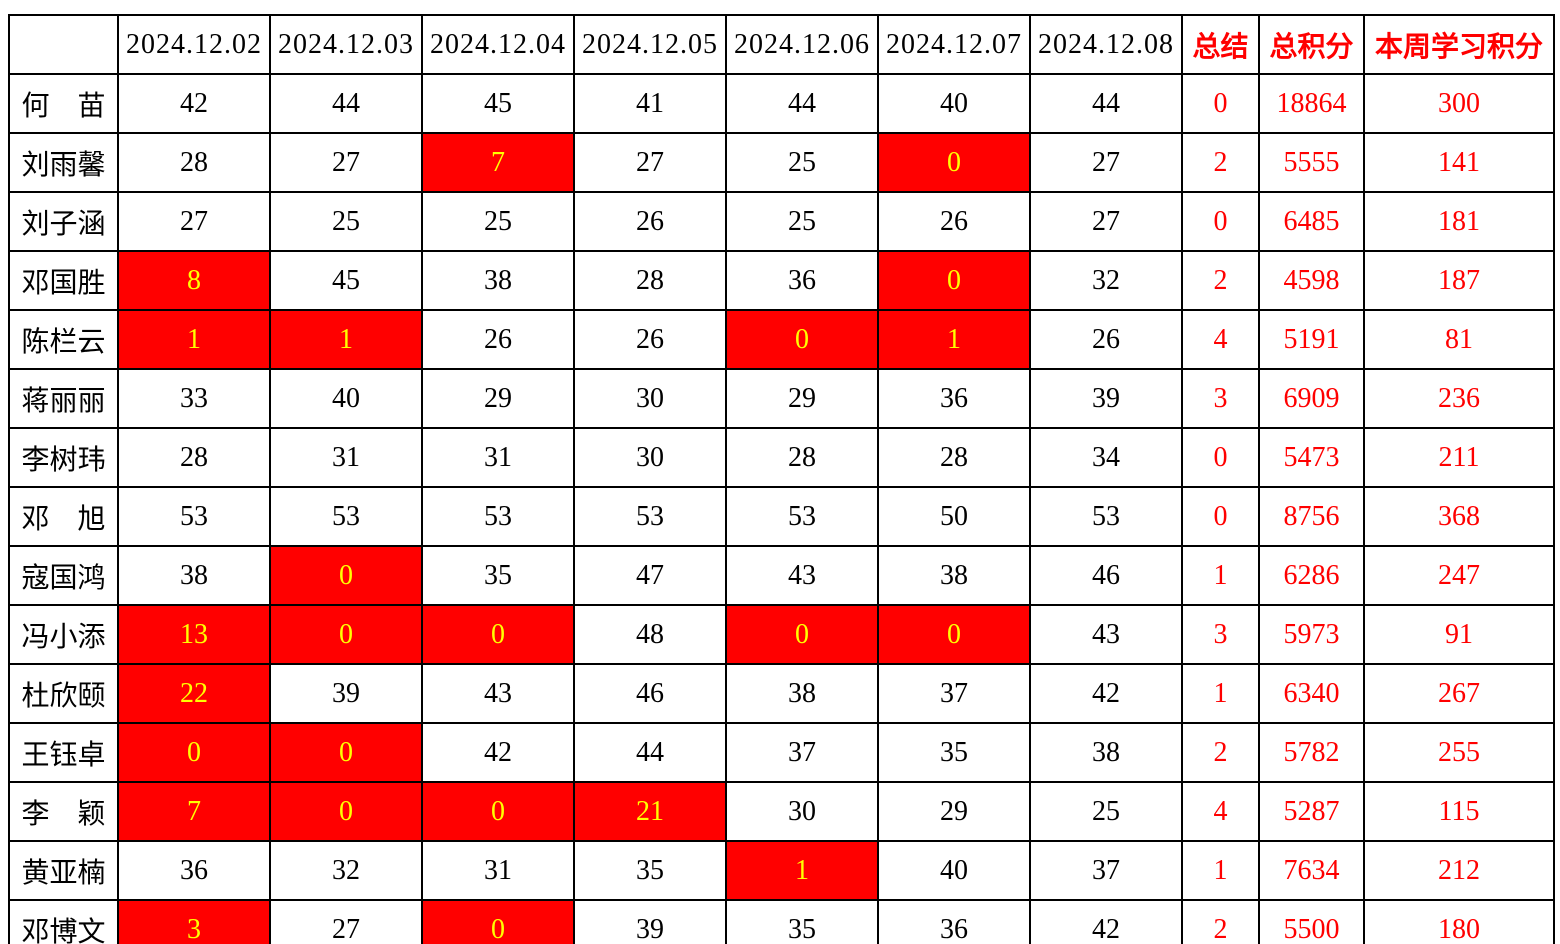 The height and width of the screenshot is (944, 1560). What do you see at coordinates (1311, 457) in the screenshot?
I see `total-points-cell: 5473` at bounding box center [1311, 457].